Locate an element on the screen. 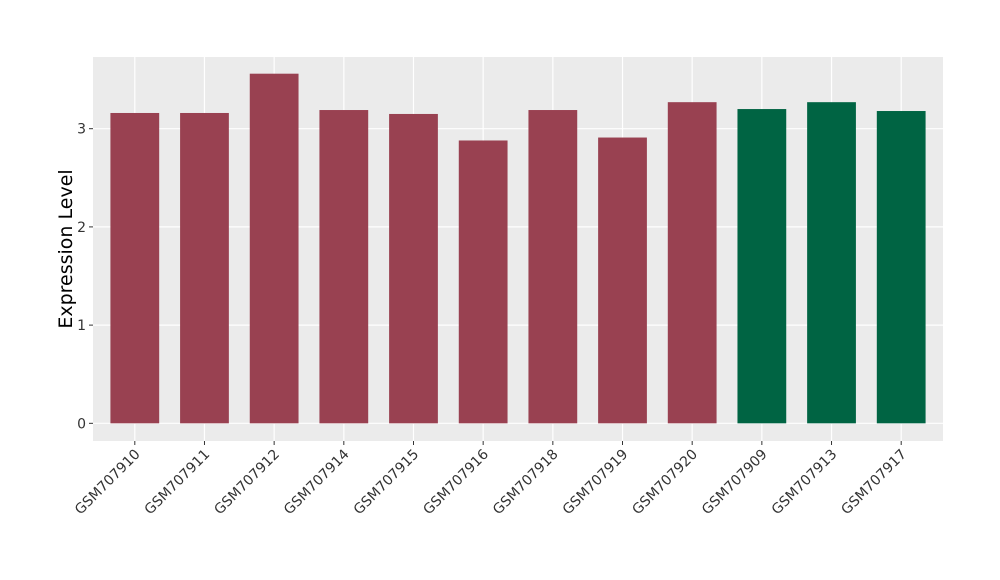 Image resolution: width=1000 pixels, height=580 pixels. x-tick-label: GSM707918 is located at coordinates (526, 483).